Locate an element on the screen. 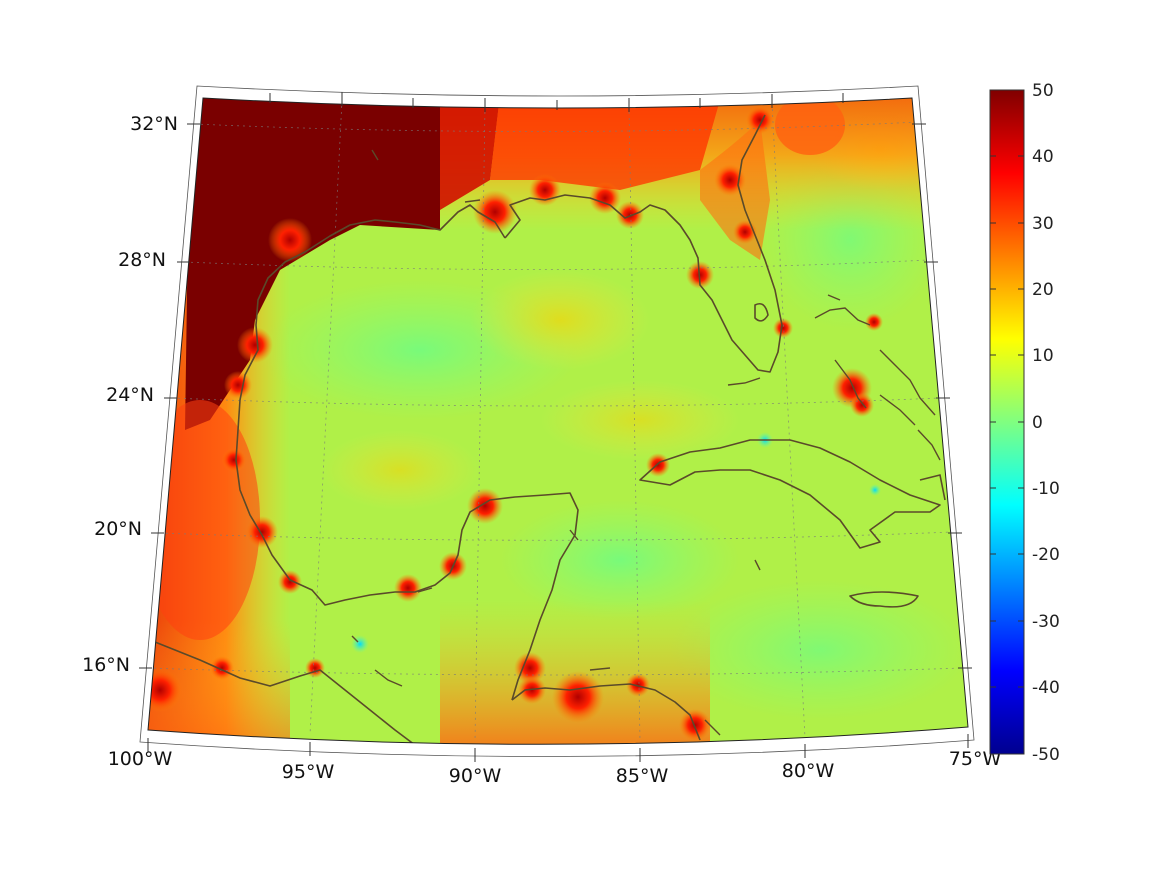 Image resolution: width=1167 pixels, height=875 pixels. lon-label: 80°W is located at coordinates (808, 771).